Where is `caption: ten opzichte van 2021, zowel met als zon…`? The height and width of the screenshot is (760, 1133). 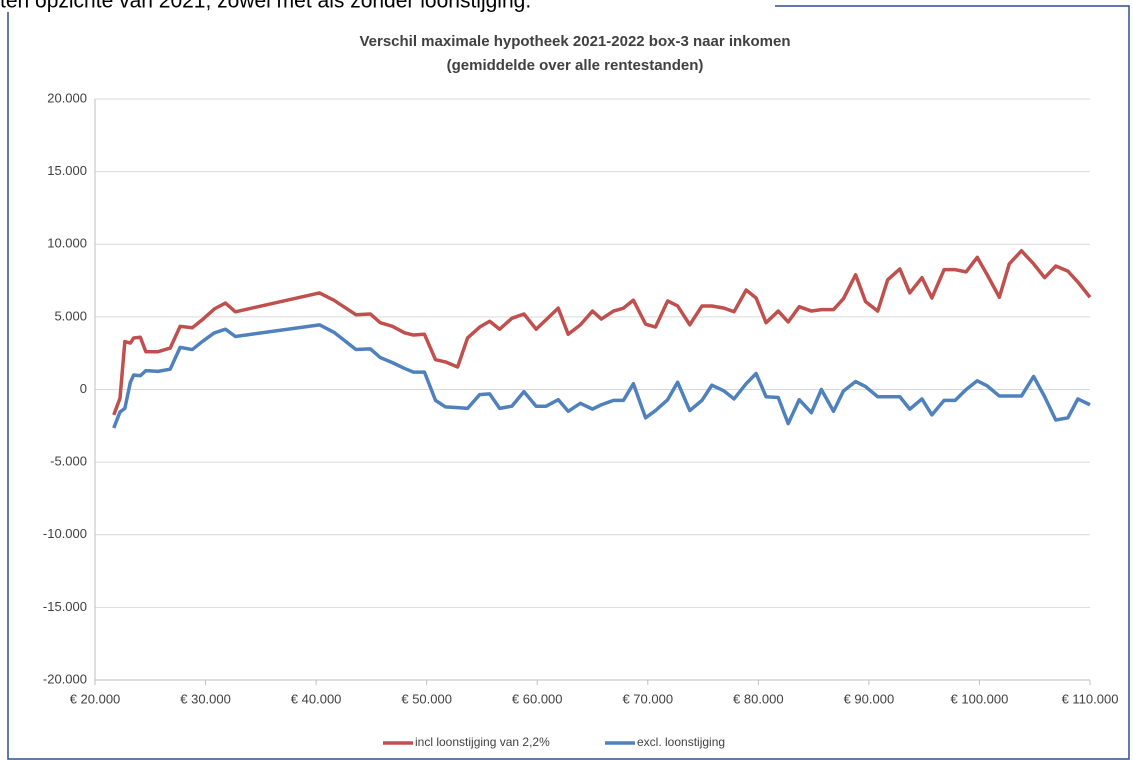
caption: ten opzichte van 2021, zowel met als zon… is located at coordinates (265, 6).